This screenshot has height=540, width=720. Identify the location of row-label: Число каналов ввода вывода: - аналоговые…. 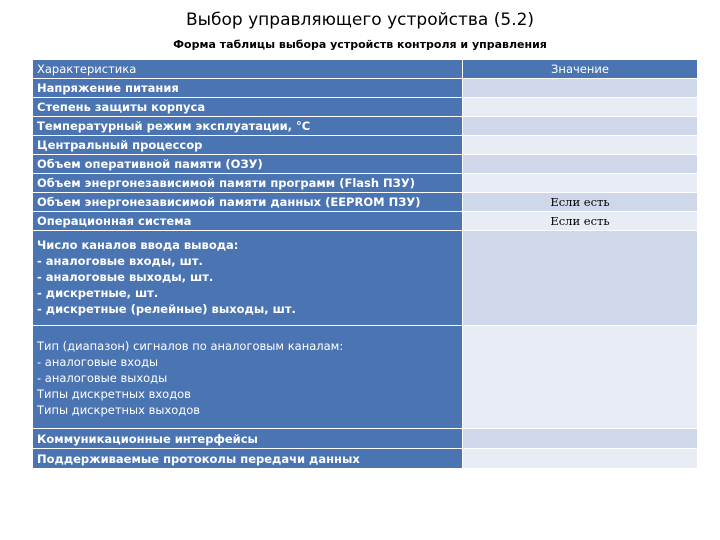
(247, 278).